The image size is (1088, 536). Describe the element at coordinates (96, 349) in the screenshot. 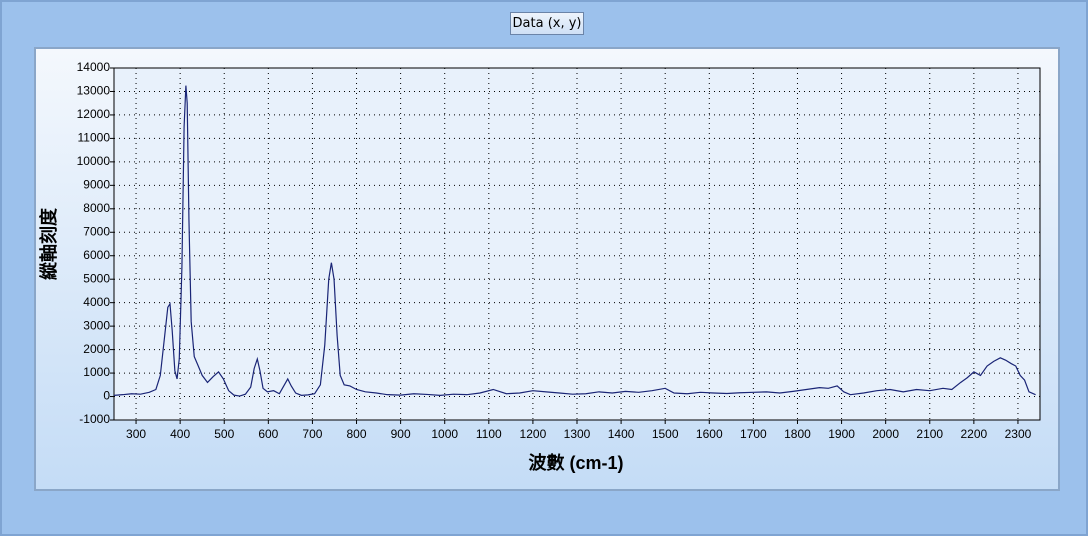

I see `y-tick-label: 2000` at that location.